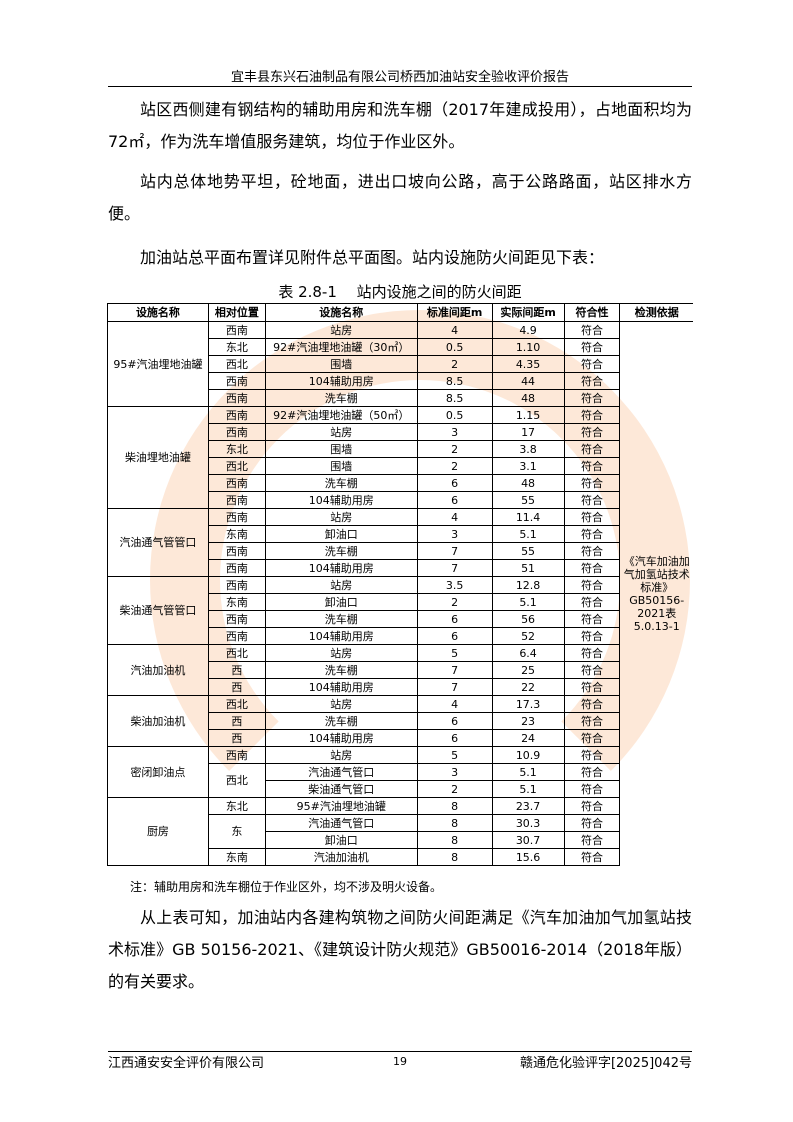 This screenshot has width=793, height=1122. What do you see at coordinates (401, 398) in the screenshot?
I see `table-row: 西南 洗车棚 8.5 48 符合` at bounding box center [401, 398].